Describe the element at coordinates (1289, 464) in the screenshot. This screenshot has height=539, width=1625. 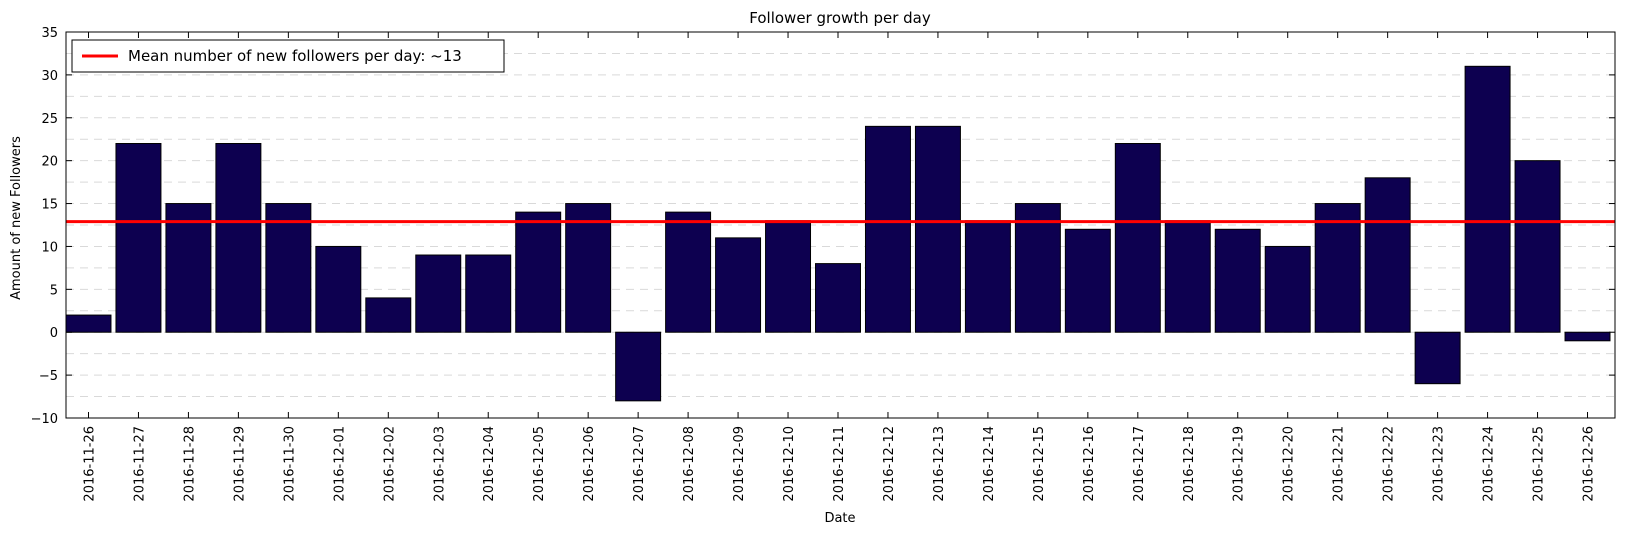
I see `x-tick-label: 2016-12-20` at that location.